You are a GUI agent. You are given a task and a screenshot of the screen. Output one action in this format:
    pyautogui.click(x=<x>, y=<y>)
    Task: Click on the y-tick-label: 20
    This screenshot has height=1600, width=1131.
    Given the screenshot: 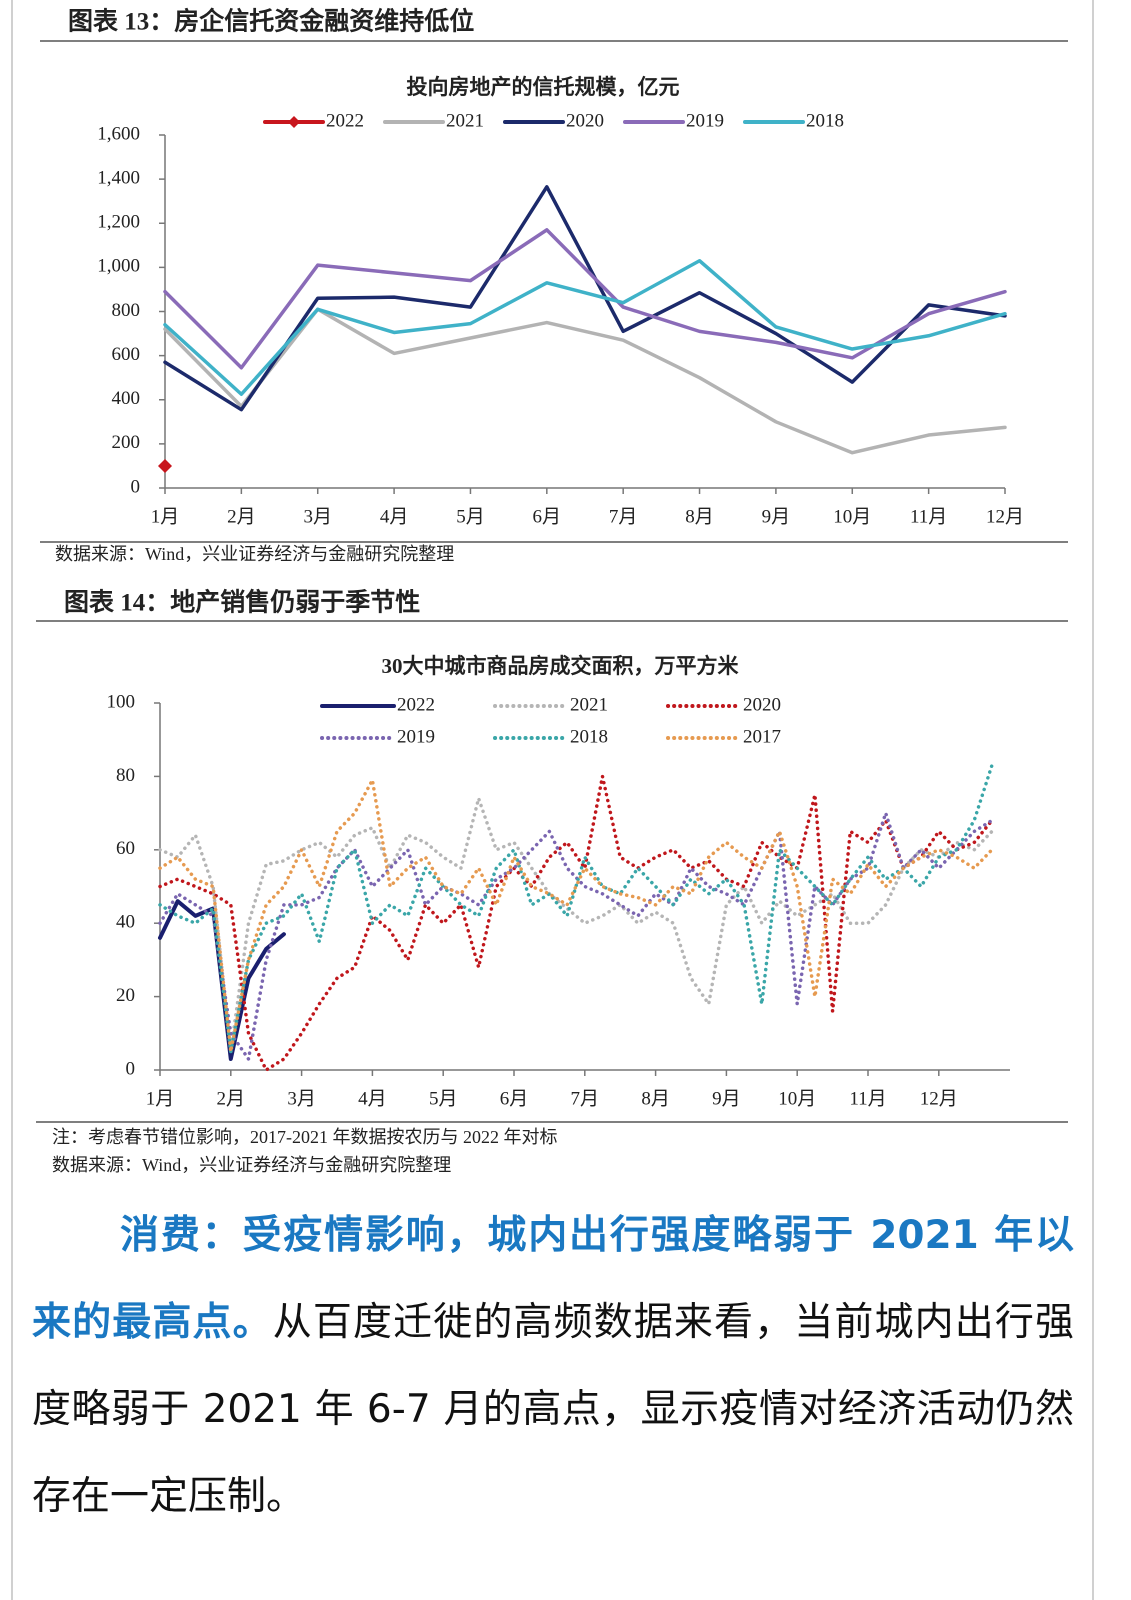 What is the action you would take?
    pyautogui.click(x=125, y=995)
    